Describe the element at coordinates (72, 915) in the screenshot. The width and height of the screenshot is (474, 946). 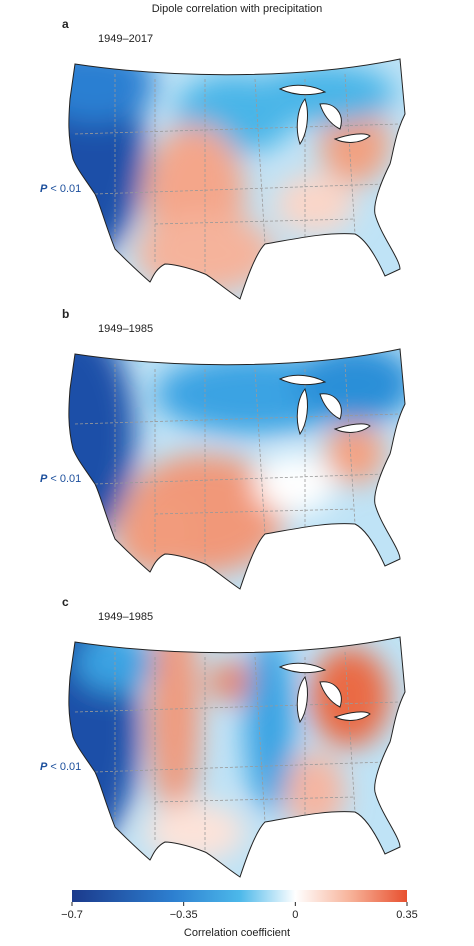
I see `colorbar-tick-label: −0.7` at that location.